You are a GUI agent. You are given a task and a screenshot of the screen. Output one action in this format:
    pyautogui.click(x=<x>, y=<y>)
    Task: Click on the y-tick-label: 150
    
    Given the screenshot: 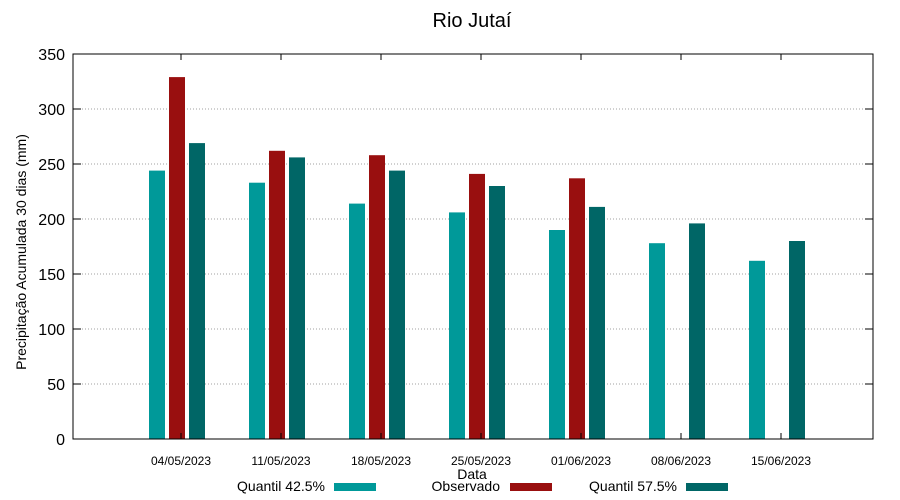 What is the action you would take?
    pyautogui.click(x=51, y=275)
    